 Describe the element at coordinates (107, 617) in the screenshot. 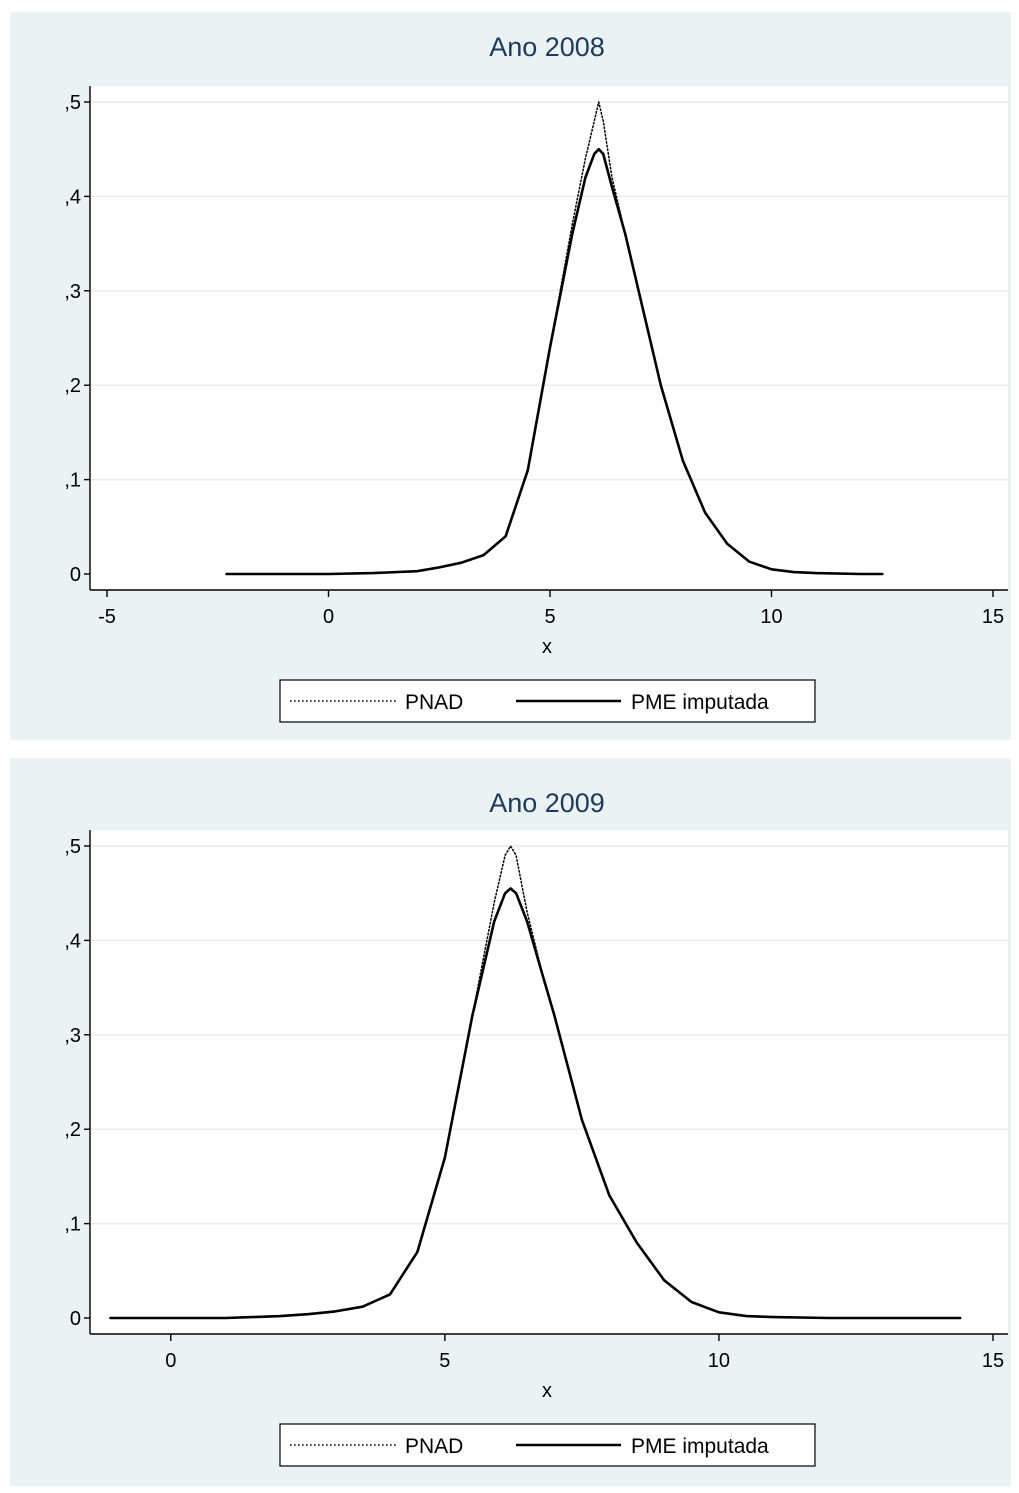

I see `x-tick-label: -5` at that location.